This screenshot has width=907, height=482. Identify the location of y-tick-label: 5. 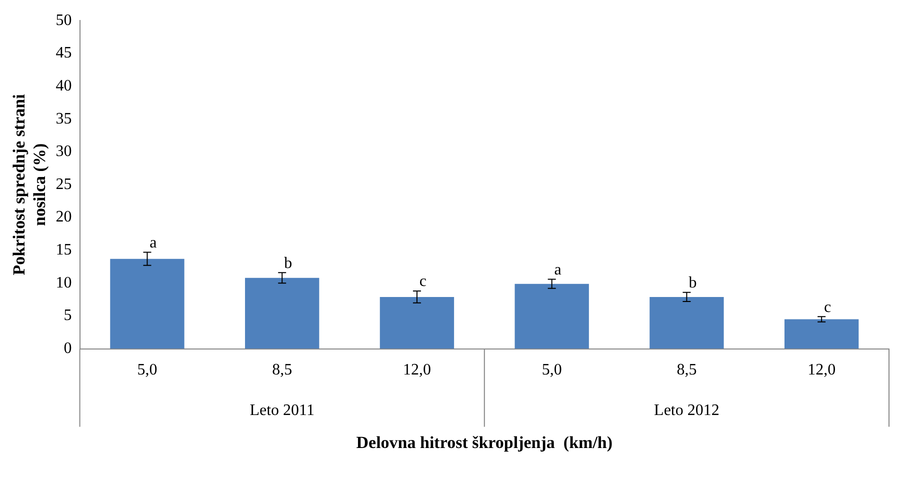
(68, 315).